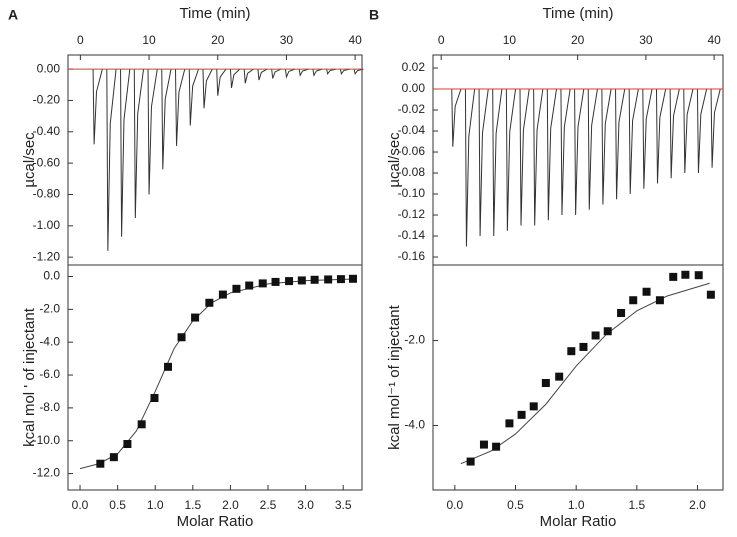  What do you see at coordinates (13, 15) in the screenshot?
I see `panel-label: A` at bounding box center [13, 15].